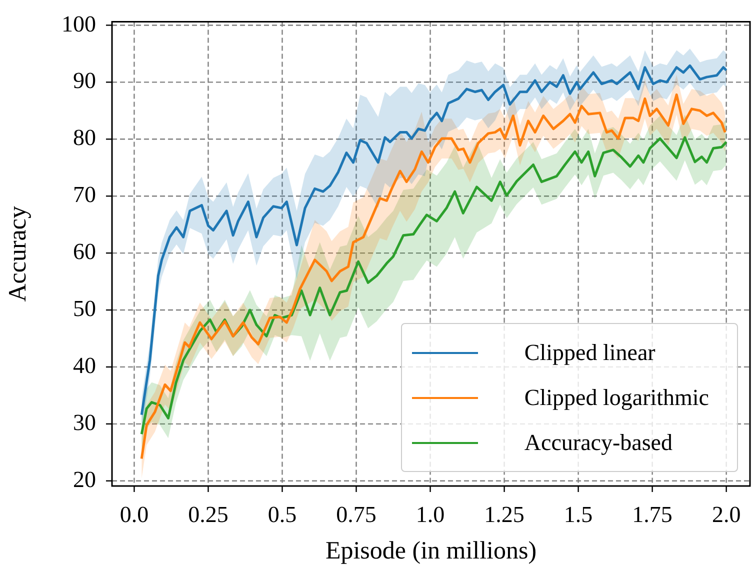 The height and width of the screenshot is (571, 753). Describe the element at coordinates (578, 514) in the screenshot. I see `x-tick-label: 1.5` at that location.